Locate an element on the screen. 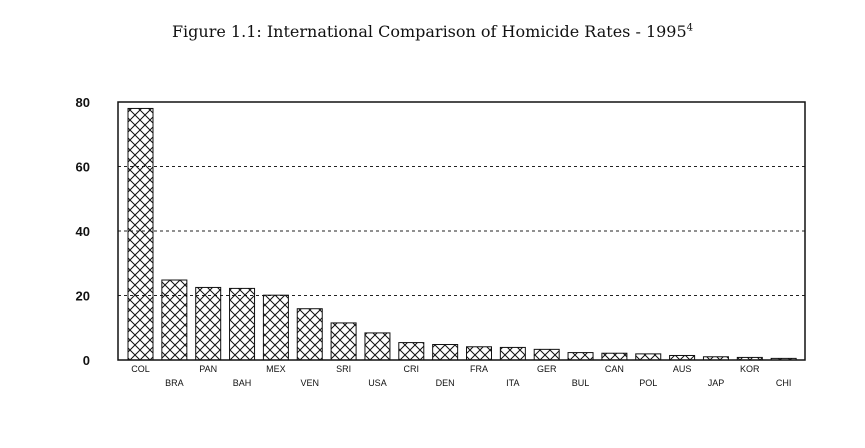 This screenshot has height=448, width=865. x-tick-label: JAP is located at coordinates (716, 383).